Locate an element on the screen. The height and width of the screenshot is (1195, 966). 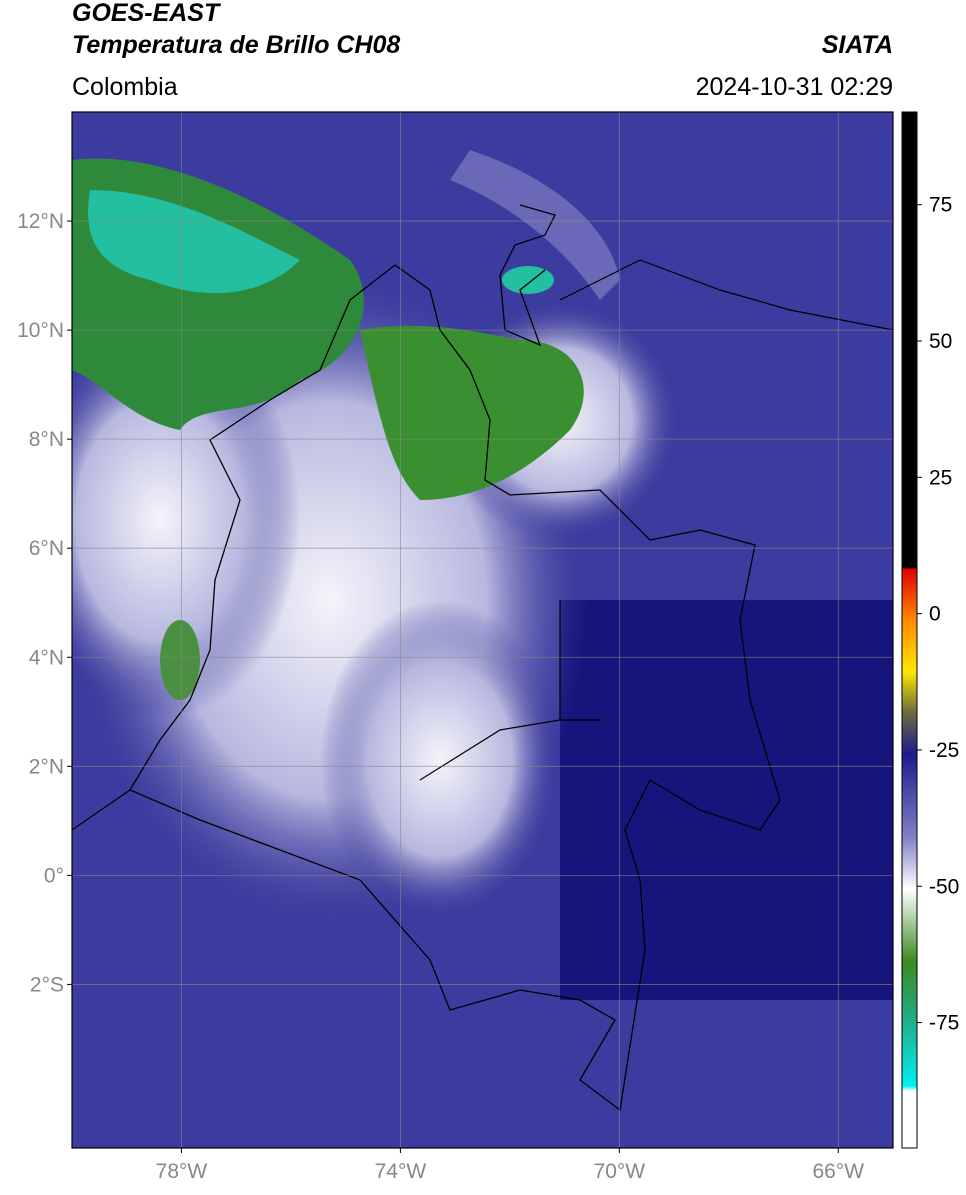
y-tick-label: 0° is located at coordinates (54, 875).